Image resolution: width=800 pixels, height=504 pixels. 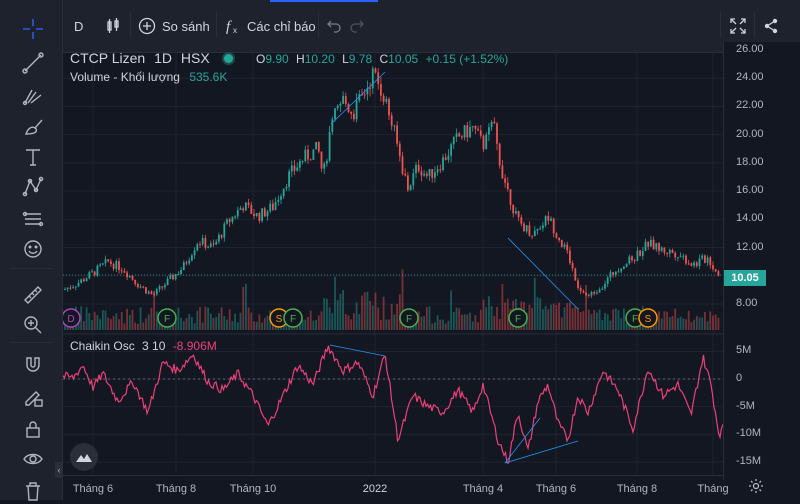 I want to click on lock-tool, so click(x=33, y=429).